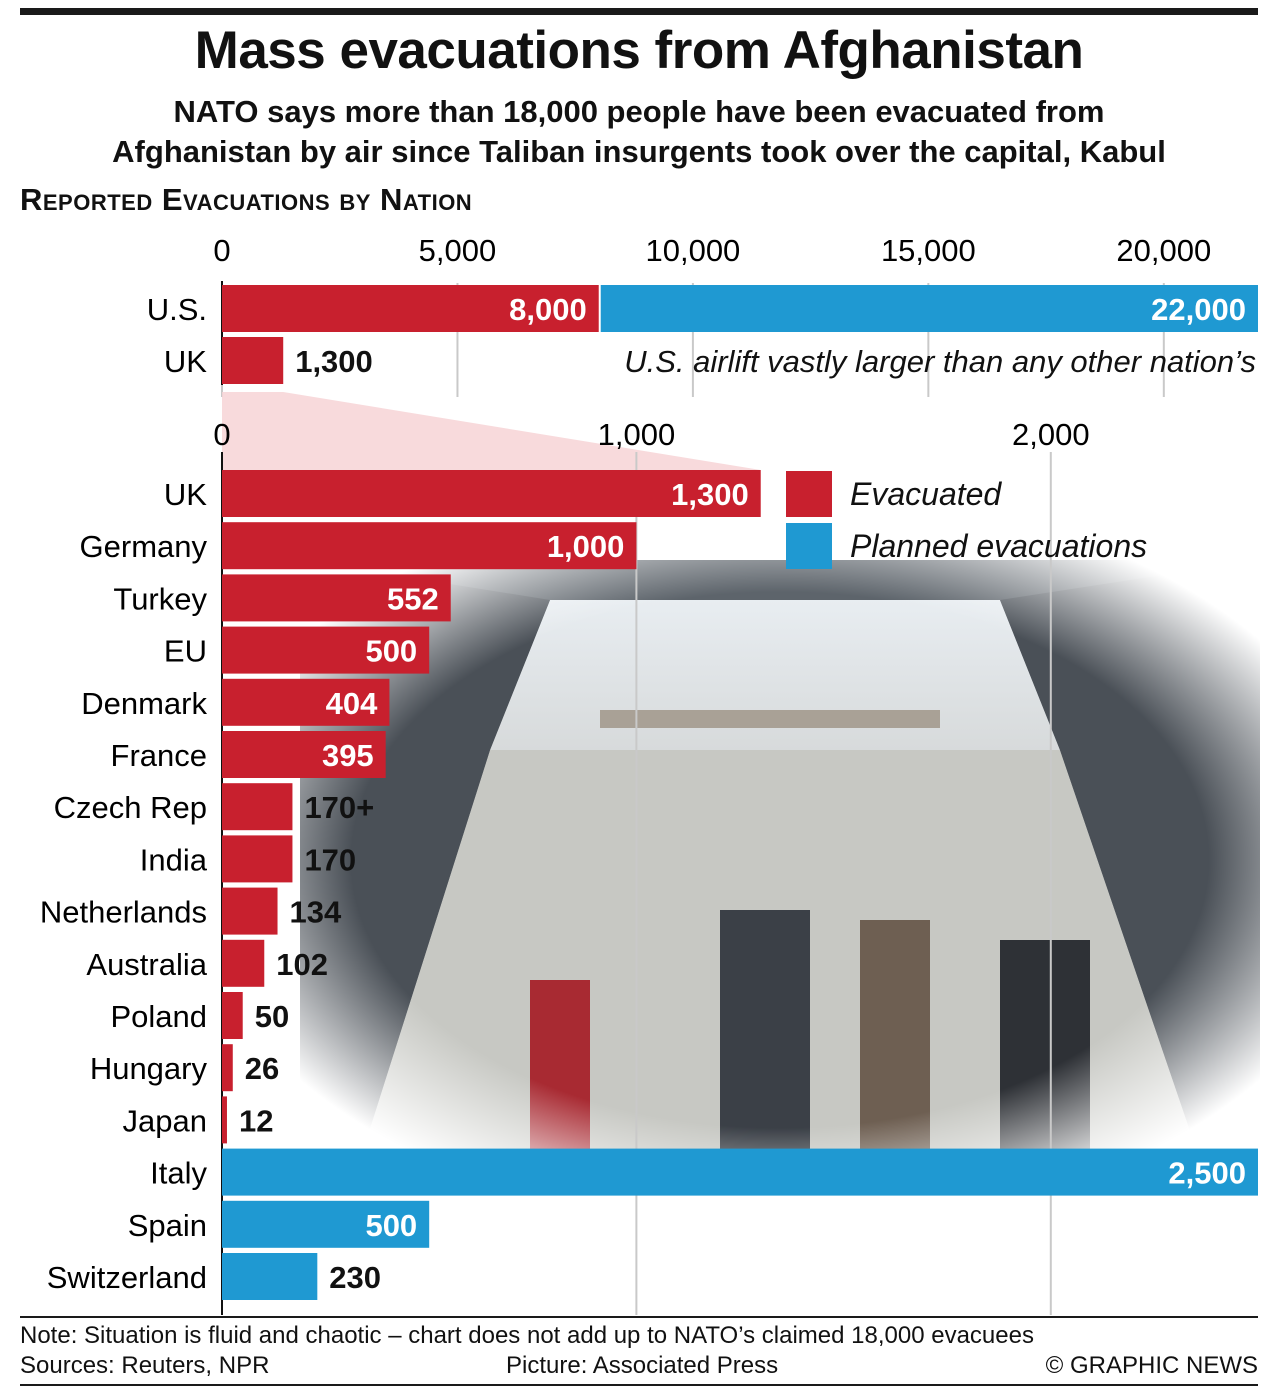  Describe the element at coordinates (232, 1015) in the screenshot. I see `bar-poland` at that location.